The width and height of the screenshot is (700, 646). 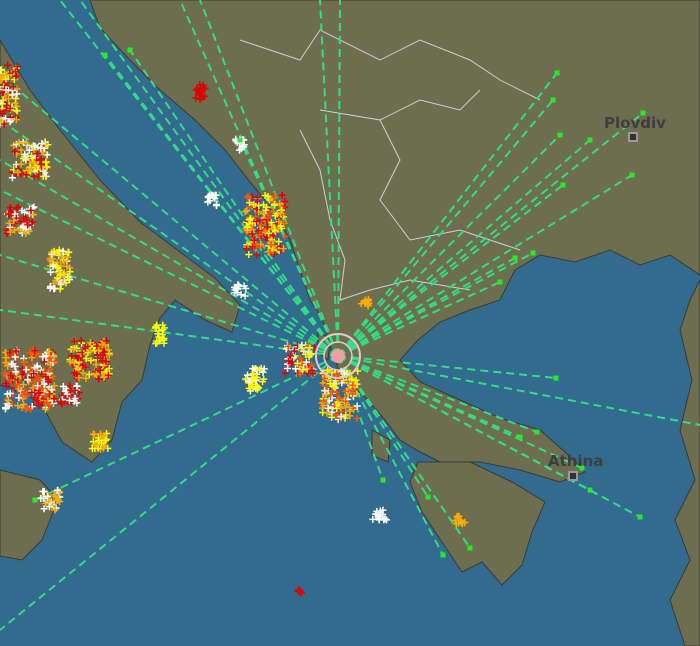 What do you see at coordinates (381, 446) in the screenshot?
I see `kefalonia-island` at bounding box center [381, 446].